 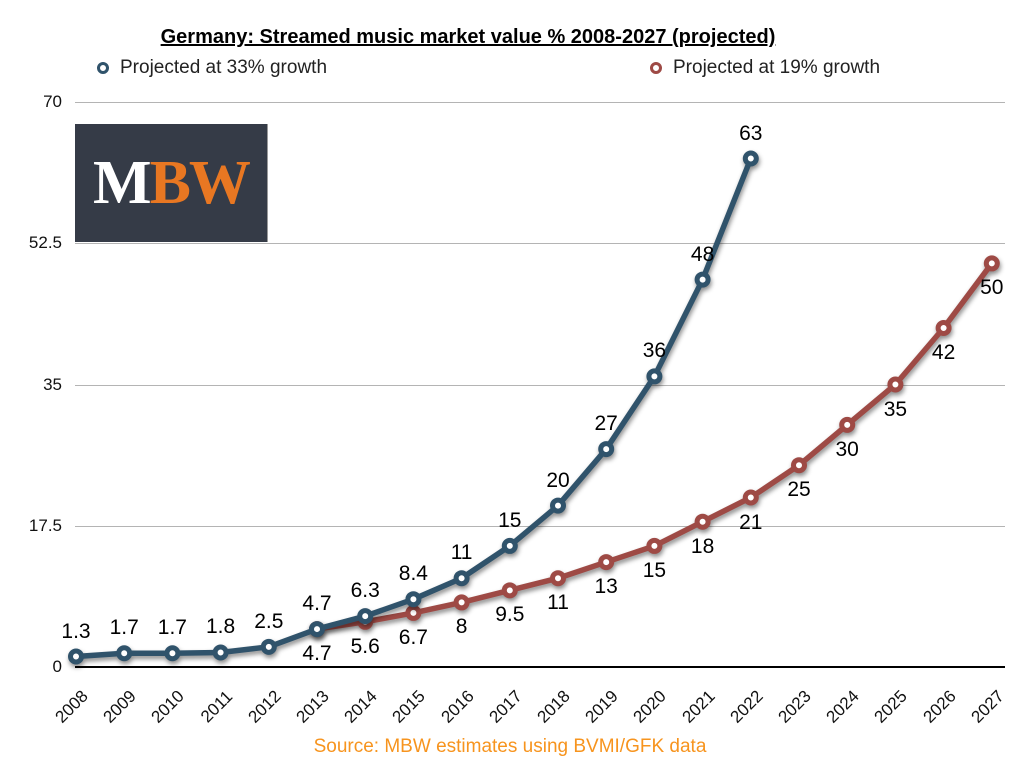 I want to click on x-tick-label: 2019, so click(x=601, y=706).